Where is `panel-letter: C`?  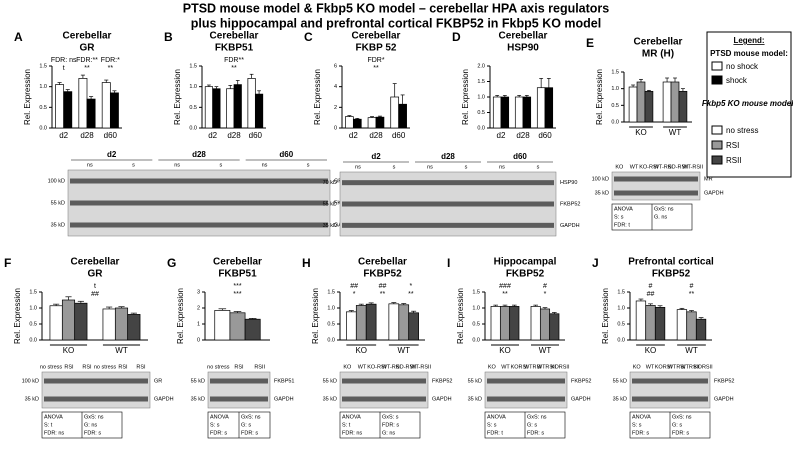 panel-letter: C is located at coordinates (308, 37).